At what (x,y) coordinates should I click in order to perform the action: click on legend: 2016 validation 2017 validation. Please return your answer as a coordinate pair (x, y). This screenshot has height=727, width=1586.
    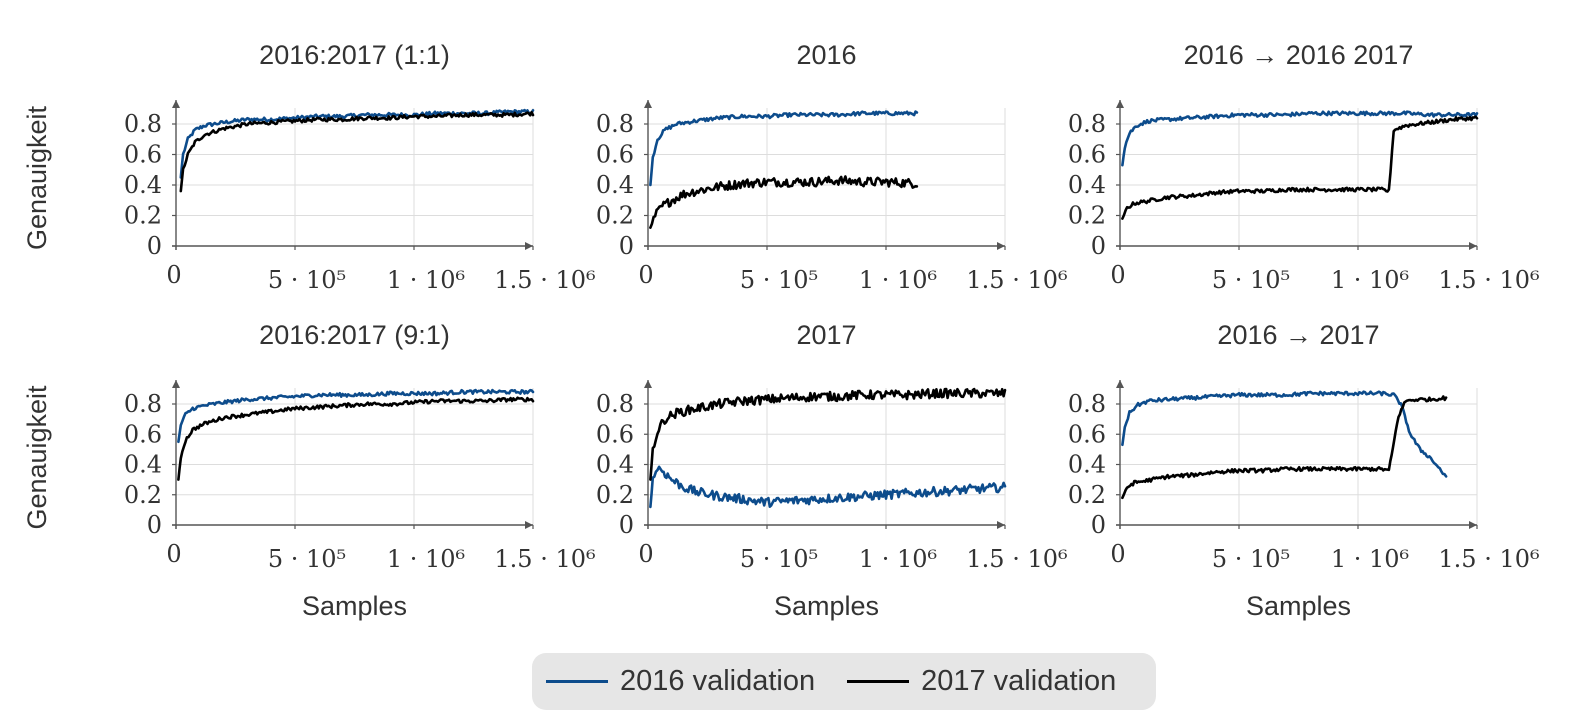
    Looking at the image, I should click on (844, 681).